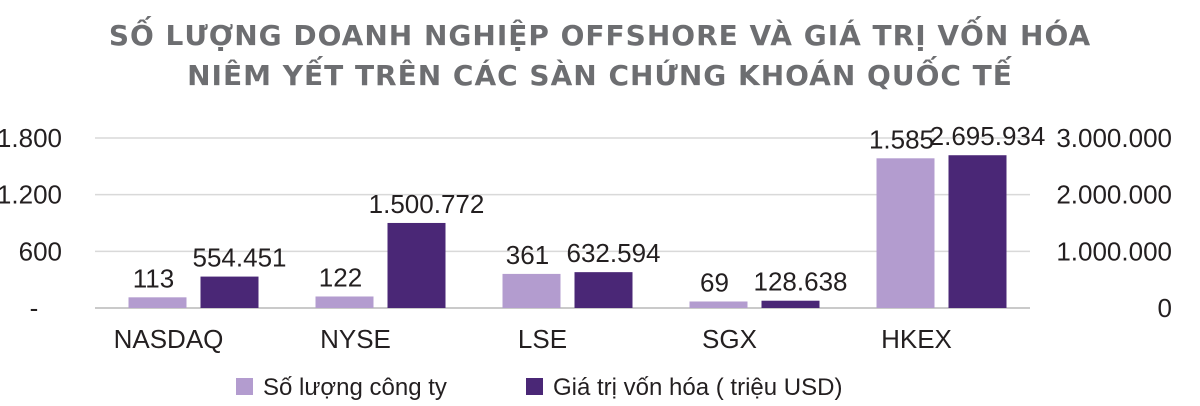 The image size is (1200, 406). What do you see at coordinates (340, 277) in the screenshot?
I see `data-label-company-count-nyse: 122` at bounding box center [340, 277].